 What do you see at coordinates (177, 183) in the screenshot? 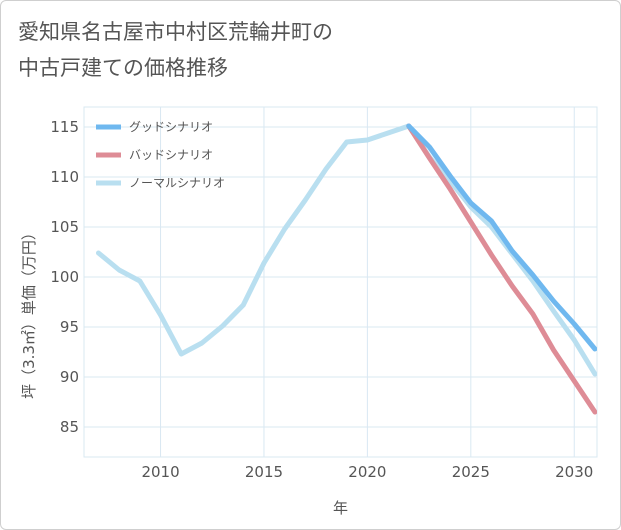
I see `legend-label: ノーマルシナリオ` at bounding box center [177, 183].